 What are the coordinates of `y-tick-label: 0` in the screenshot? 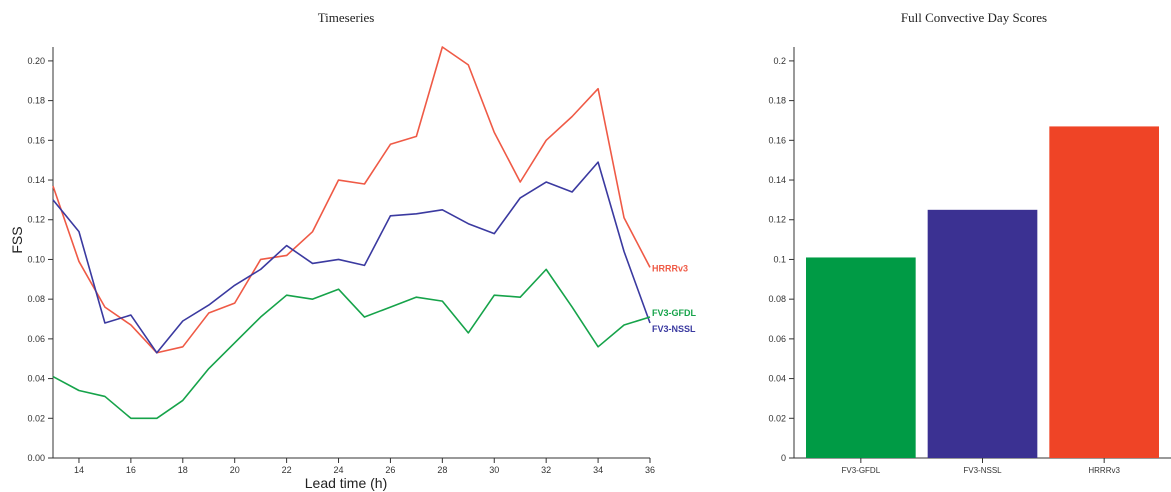 It's located at (783, 458).